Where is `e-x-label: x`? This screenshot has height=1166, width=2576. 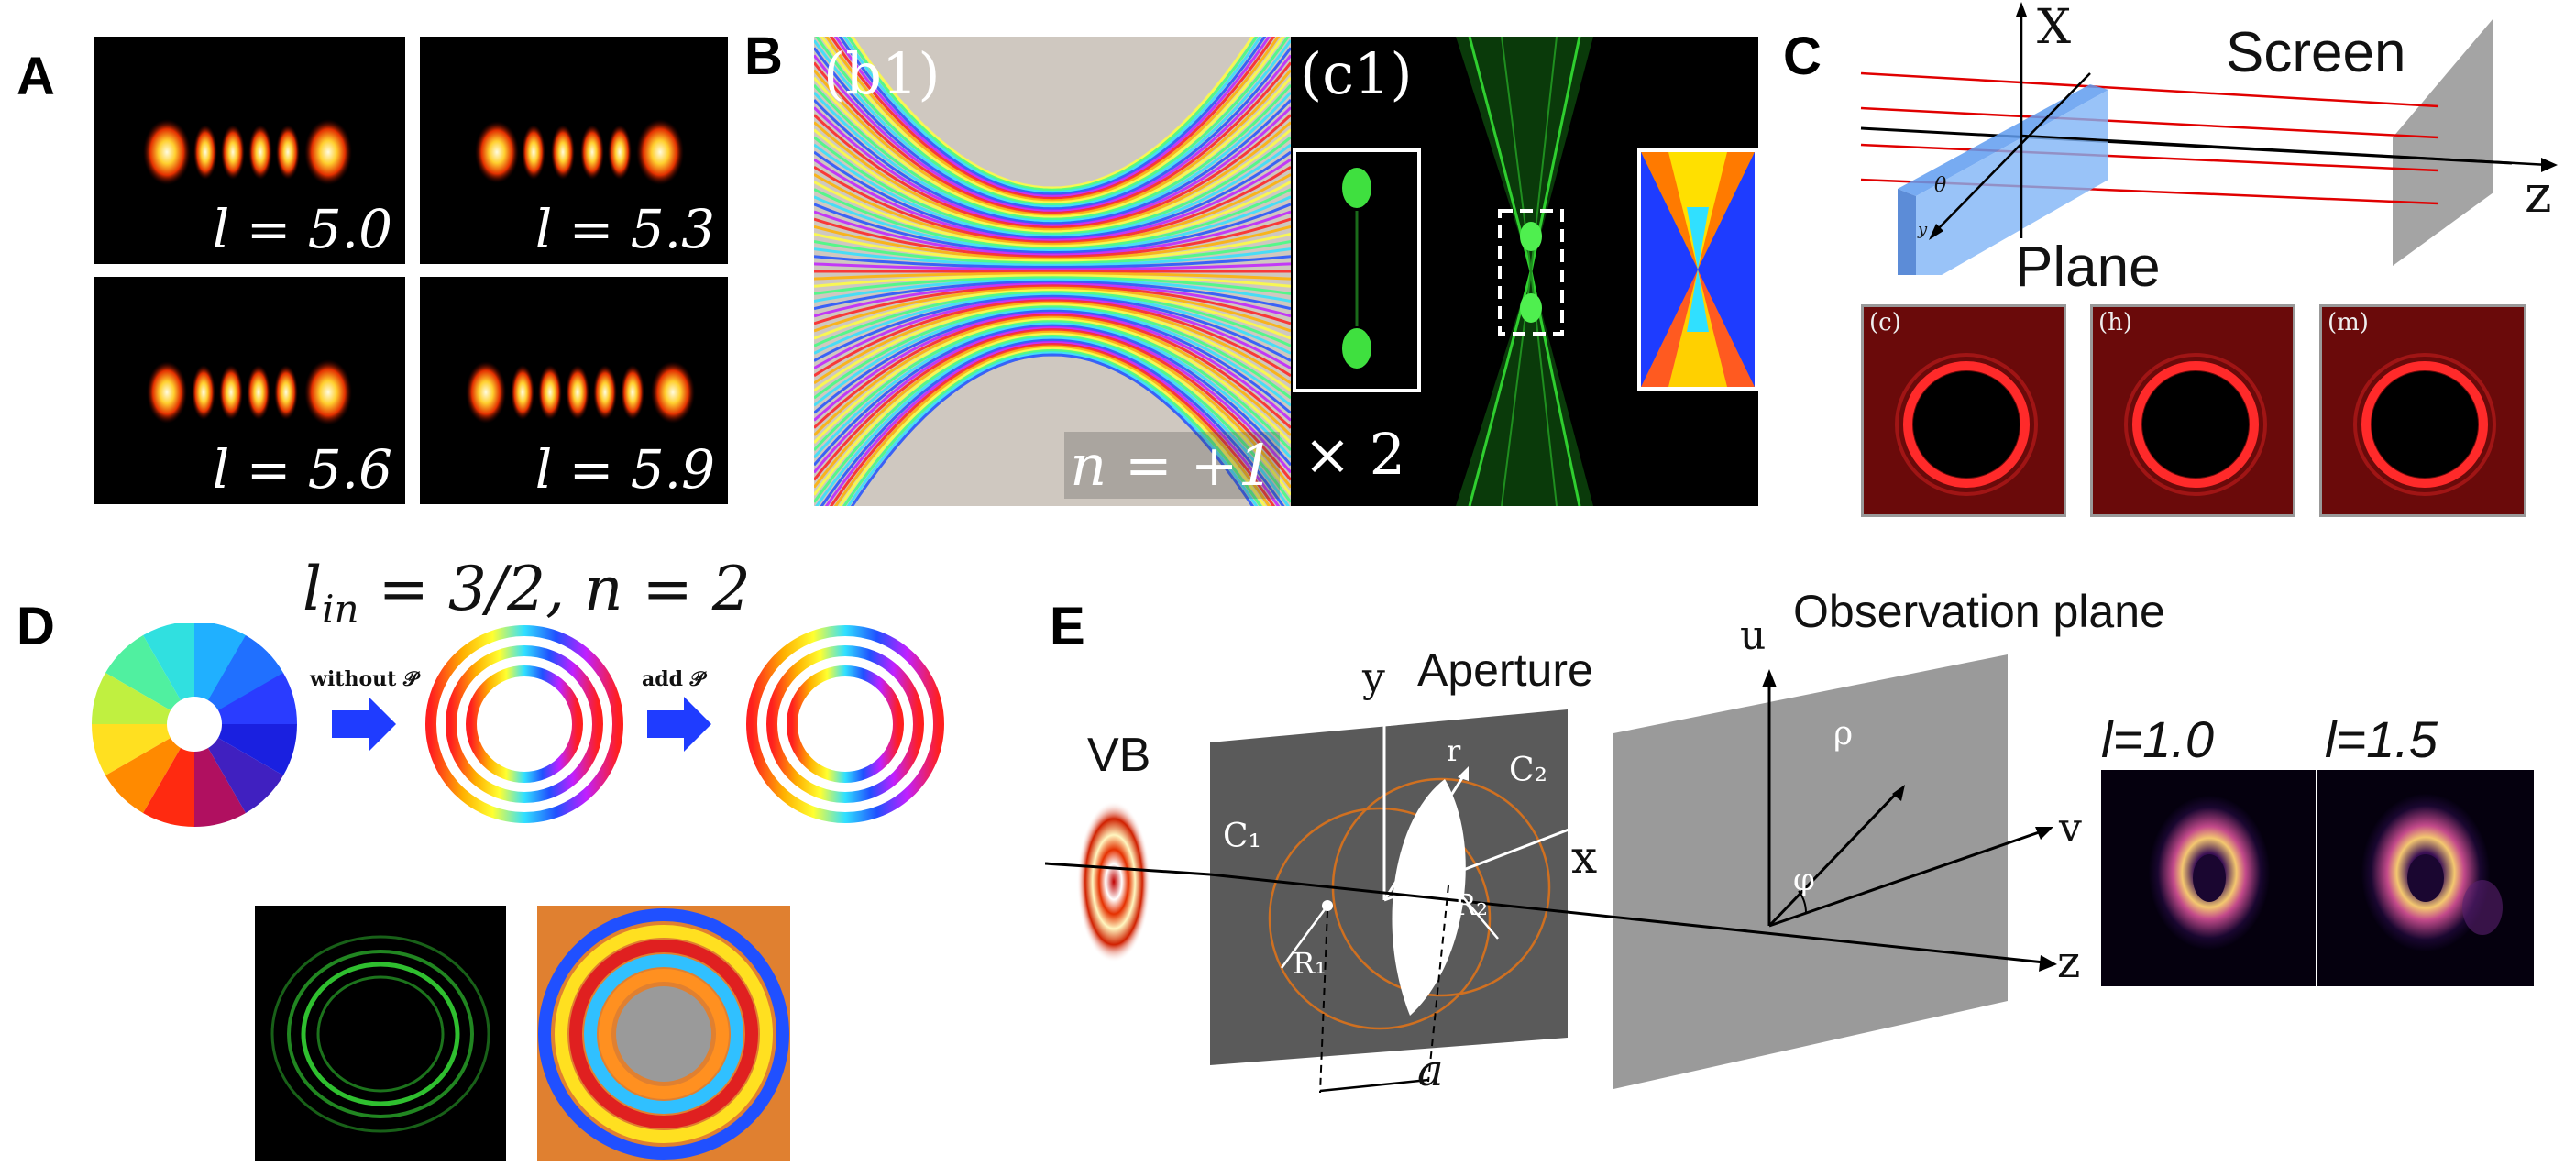
e-x-label: x is located at coordinates (1585, 857).